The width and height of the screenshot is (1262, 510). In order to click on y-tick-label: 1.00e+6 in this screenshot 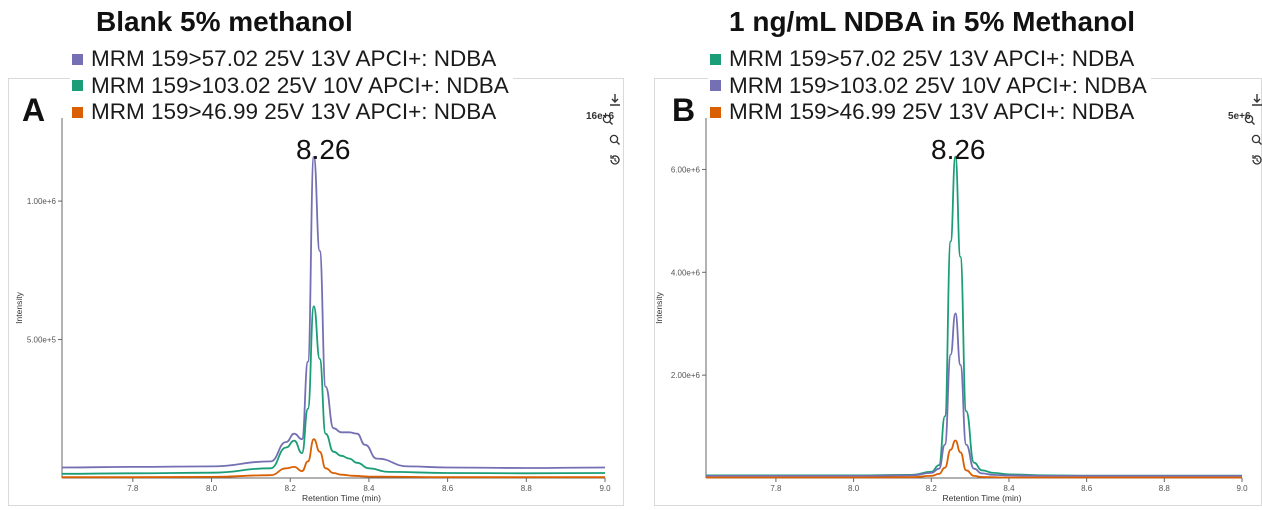, I will do `click(42, 201)`.